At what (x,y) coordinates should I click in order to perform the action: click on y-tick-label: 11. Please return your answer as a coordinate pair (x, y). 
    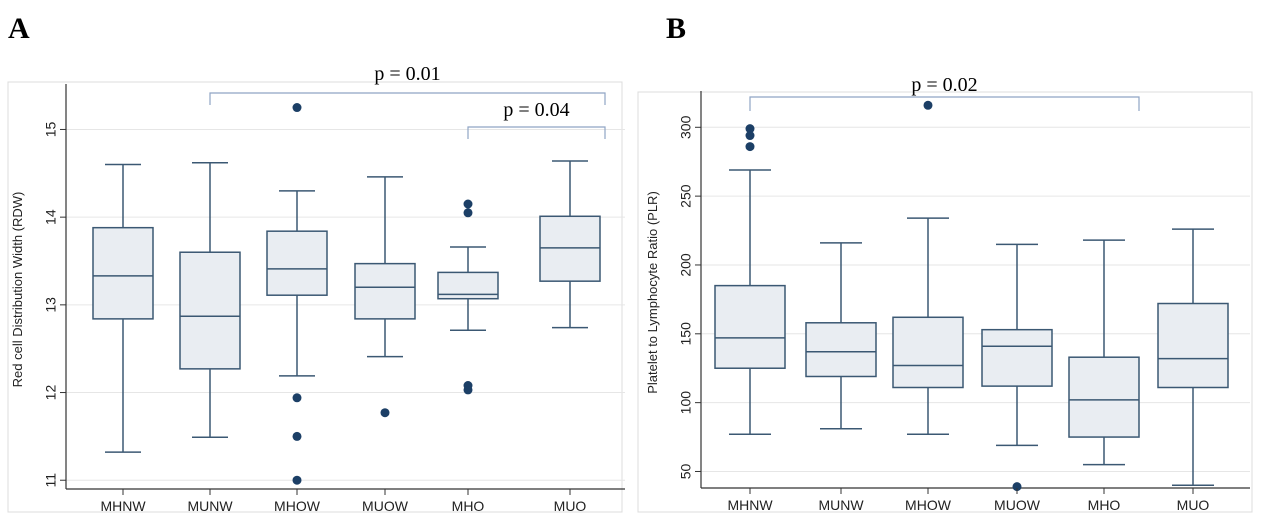
    Looking at the image, I should click on (51, 480).